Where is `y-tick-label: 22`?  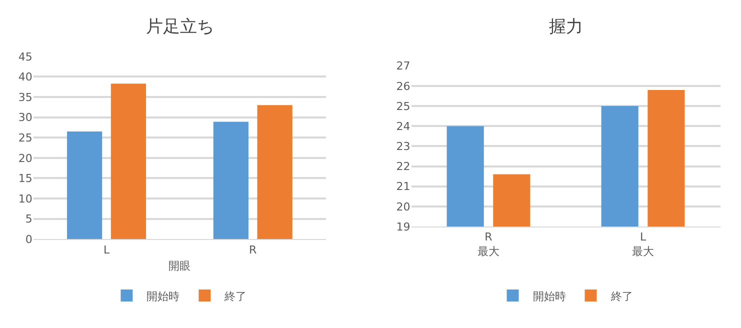
y-tick-label: 22 is located at coordinates (403, 167).